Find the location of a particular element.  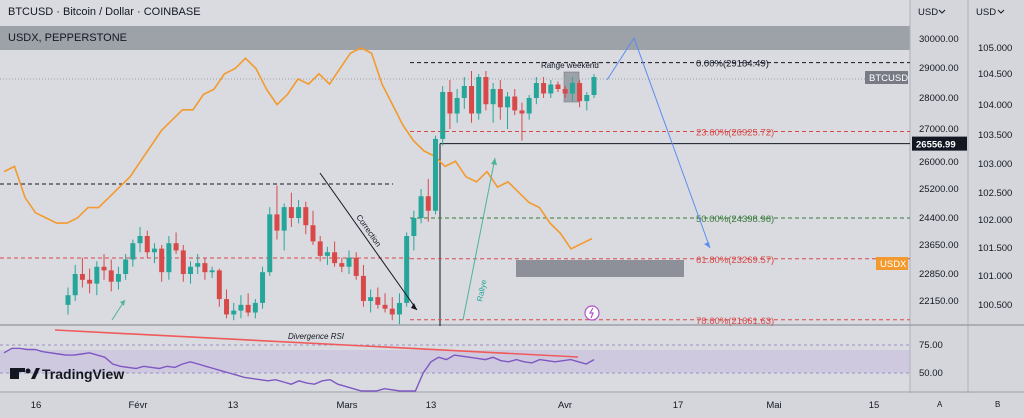

rsi-band is located at coordinates (455, 361).